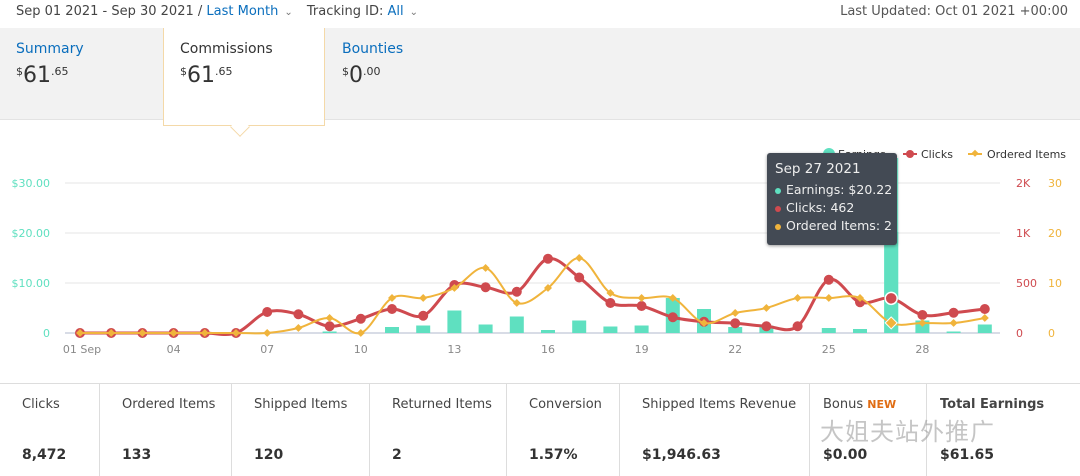 The image size is (1080, 476). I want to click on tab-label: Summary, so click(50, 49).